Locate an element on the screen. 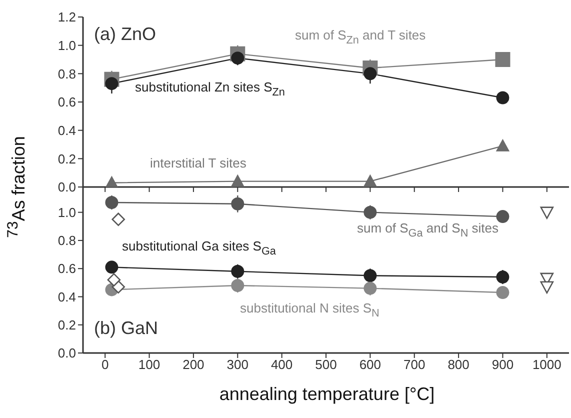 The width and height of the screenshot is (571, 418). x-tick-label: 1000 is located at coordinates (547, 364).